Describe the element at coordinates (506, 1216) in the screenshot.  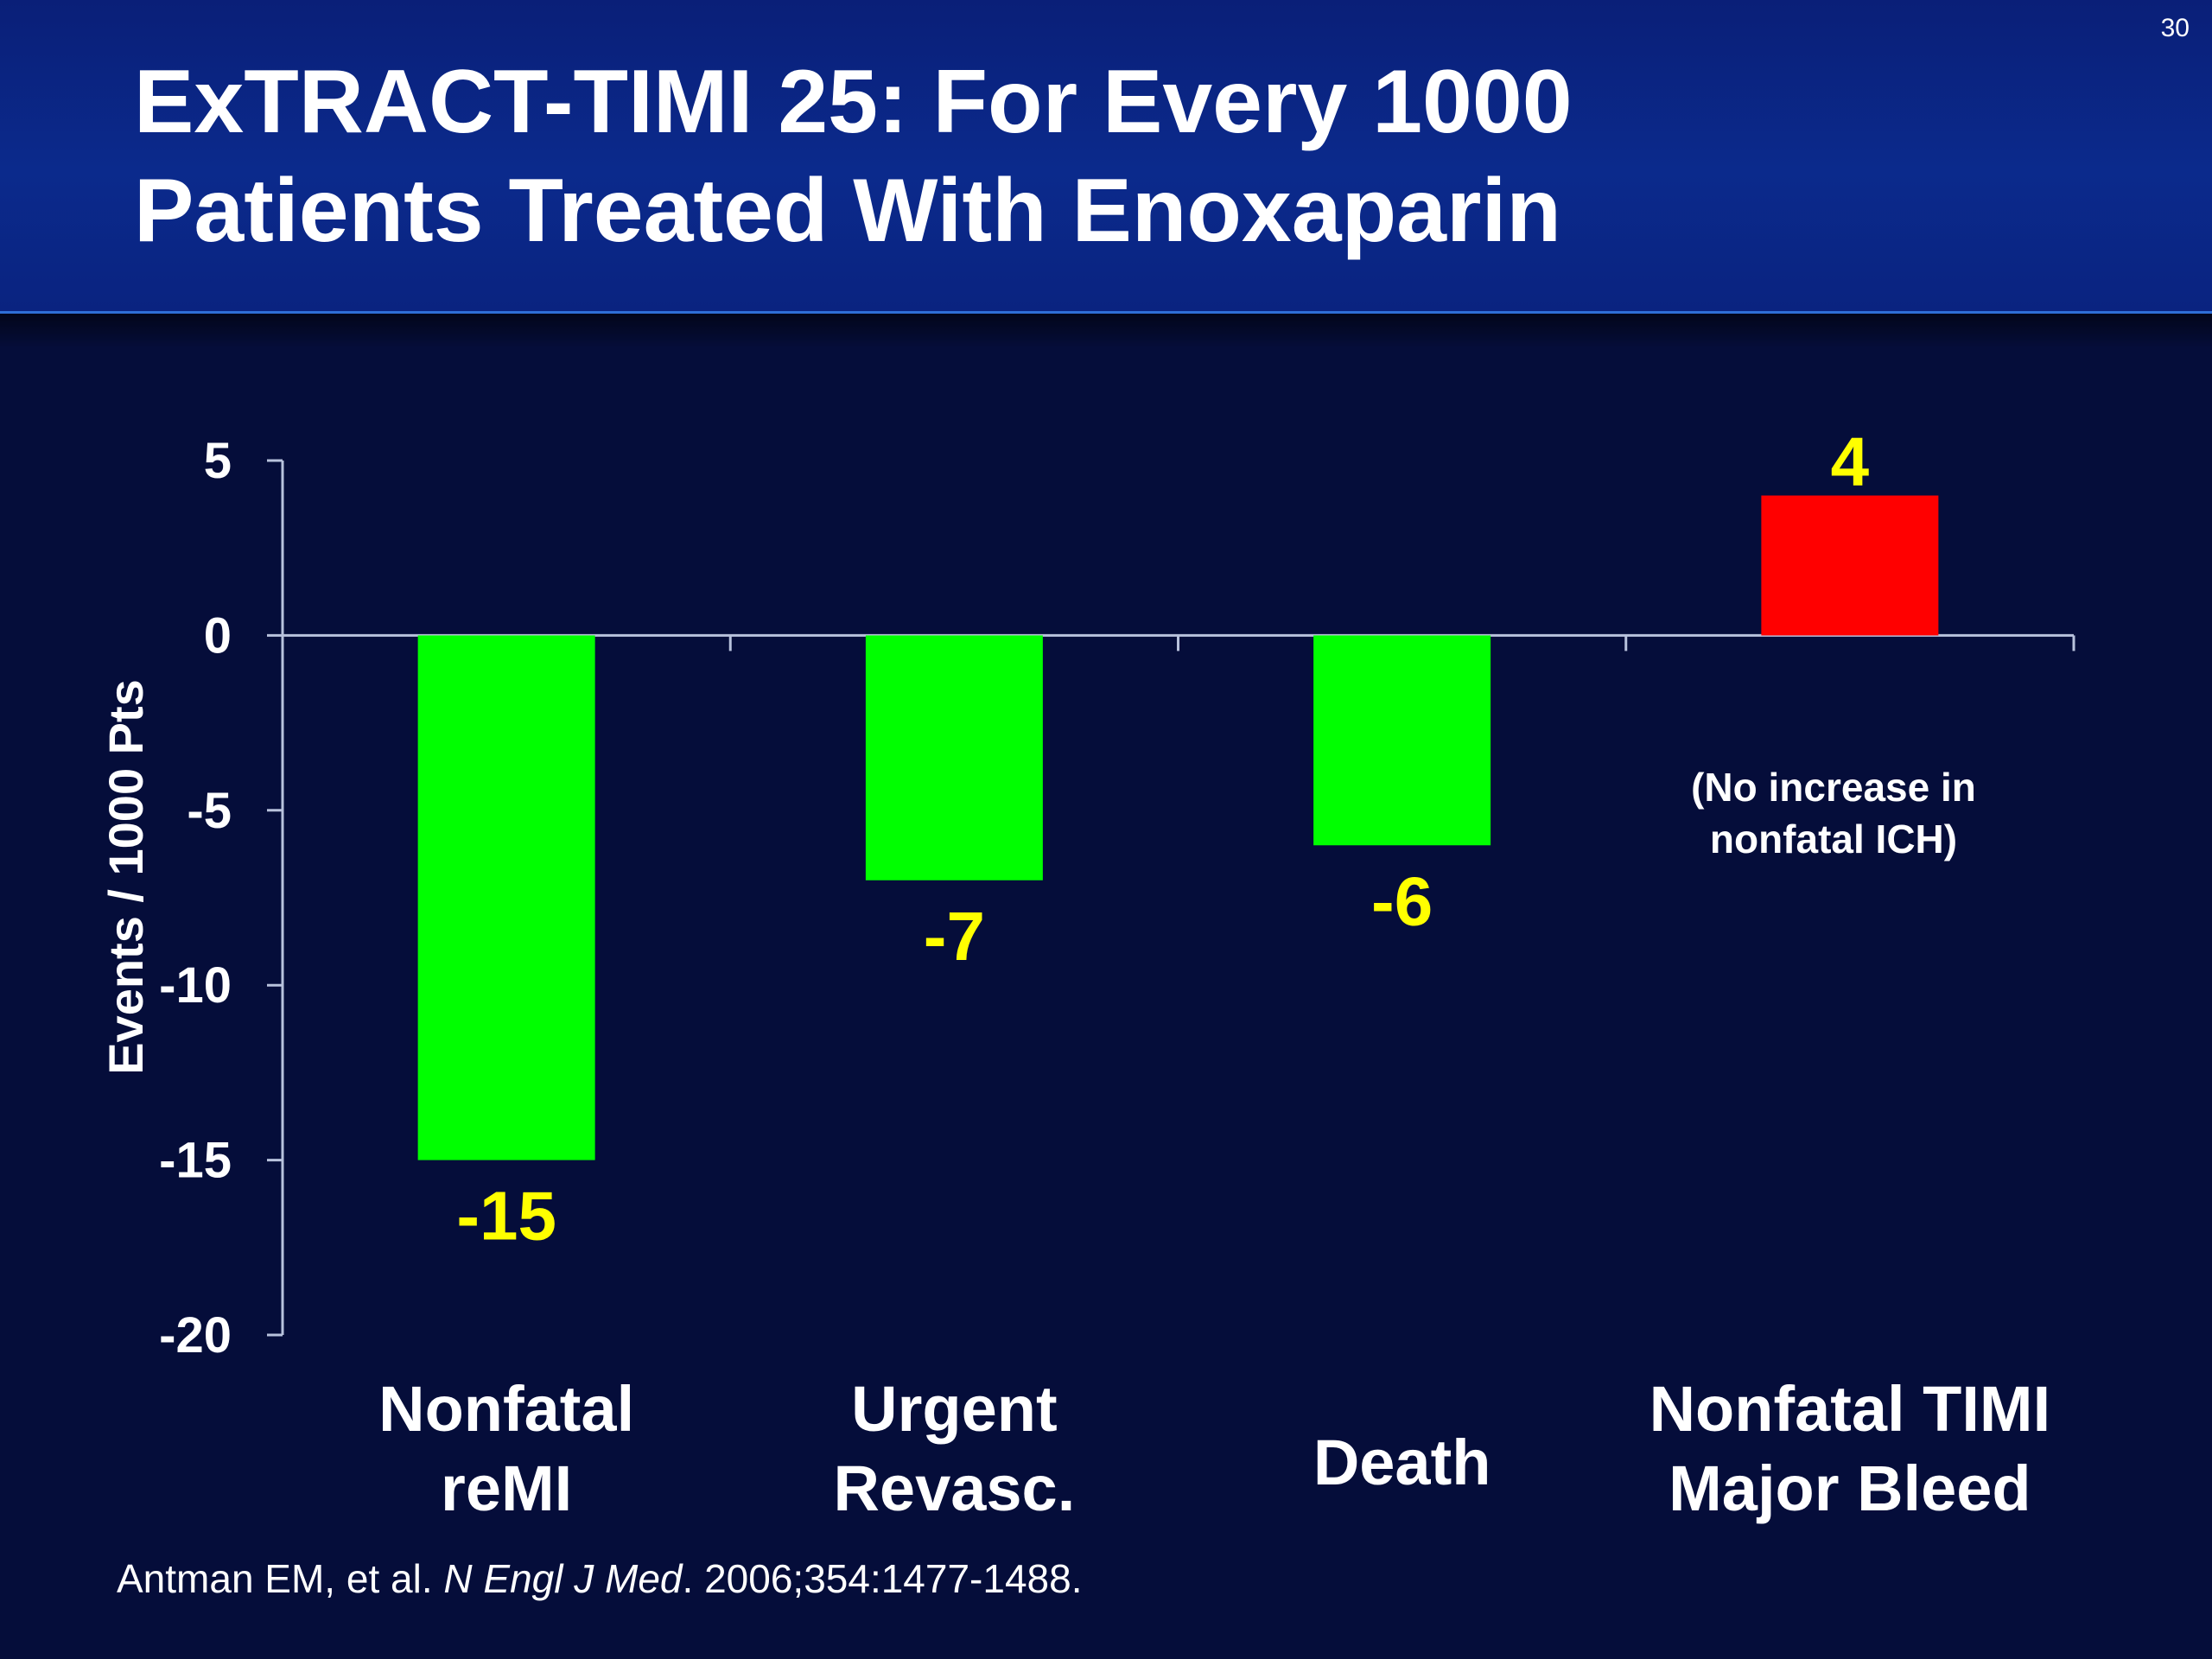
I see `data-label: -15` at that location.